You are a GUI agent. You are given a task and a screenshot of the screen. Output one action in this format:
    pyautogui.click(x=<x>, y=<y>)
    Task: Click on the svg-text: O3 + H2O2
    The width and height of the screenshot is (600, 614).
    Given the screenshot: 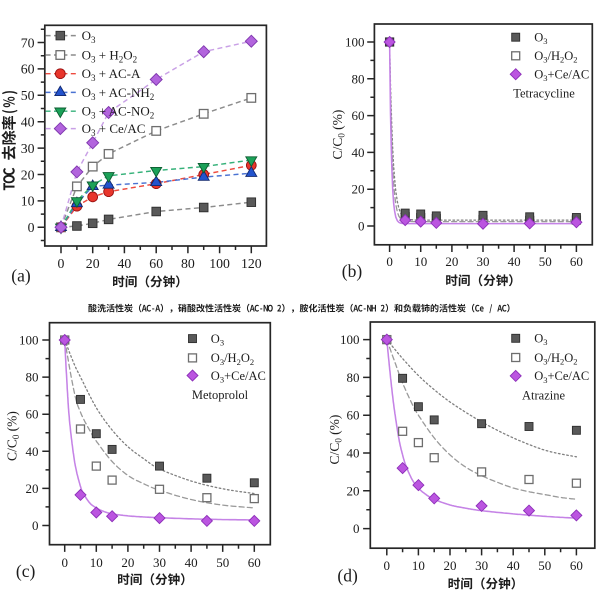 What is the action you would take?
    pyautogui.click(x=110, y=56)
    